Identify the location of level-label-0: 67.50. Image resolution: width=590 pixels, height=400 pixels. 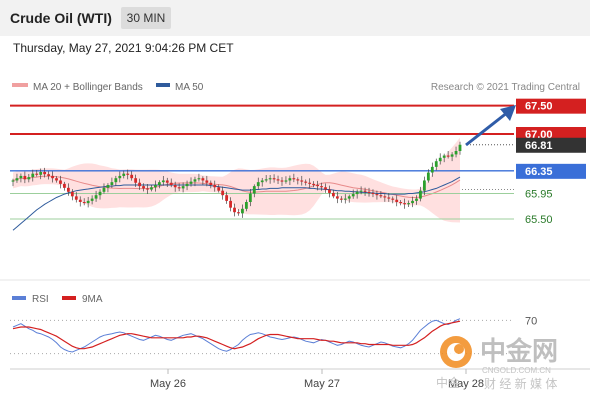
(539, 107).